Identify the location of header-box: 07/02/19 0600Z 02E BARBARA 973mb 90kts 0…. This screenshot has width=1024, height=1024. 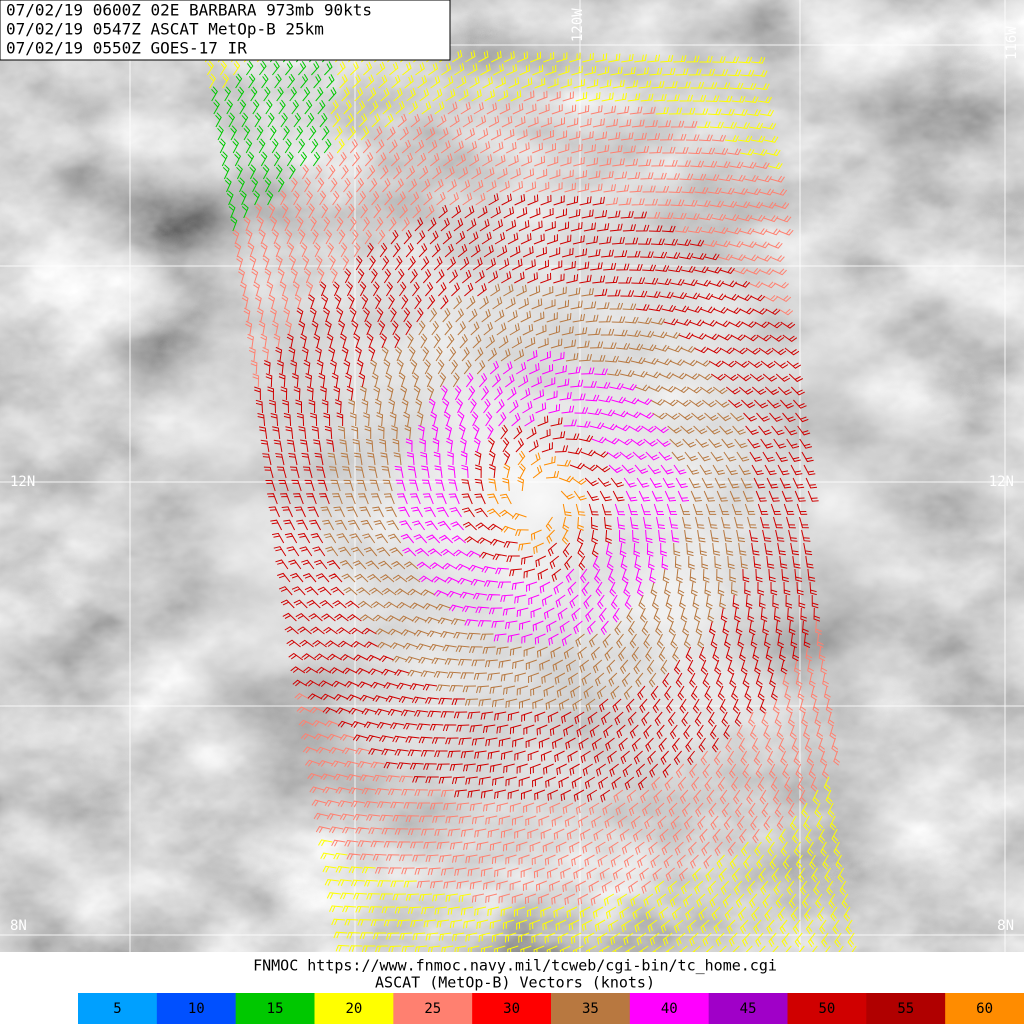
(225, 30).